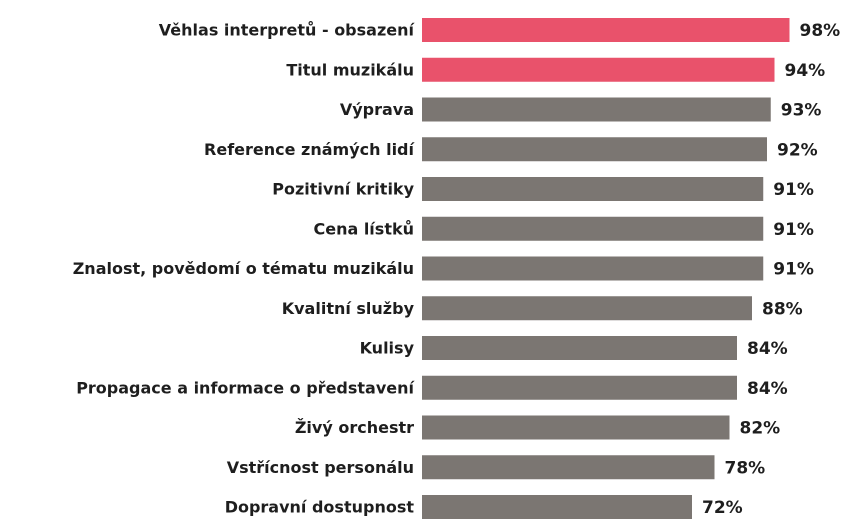 Image resolution: width=856 pixels, height=519 pixels. Describe the element at coordinates (782, 309) in the screenshot. I see `value-label: 88%` at that location.